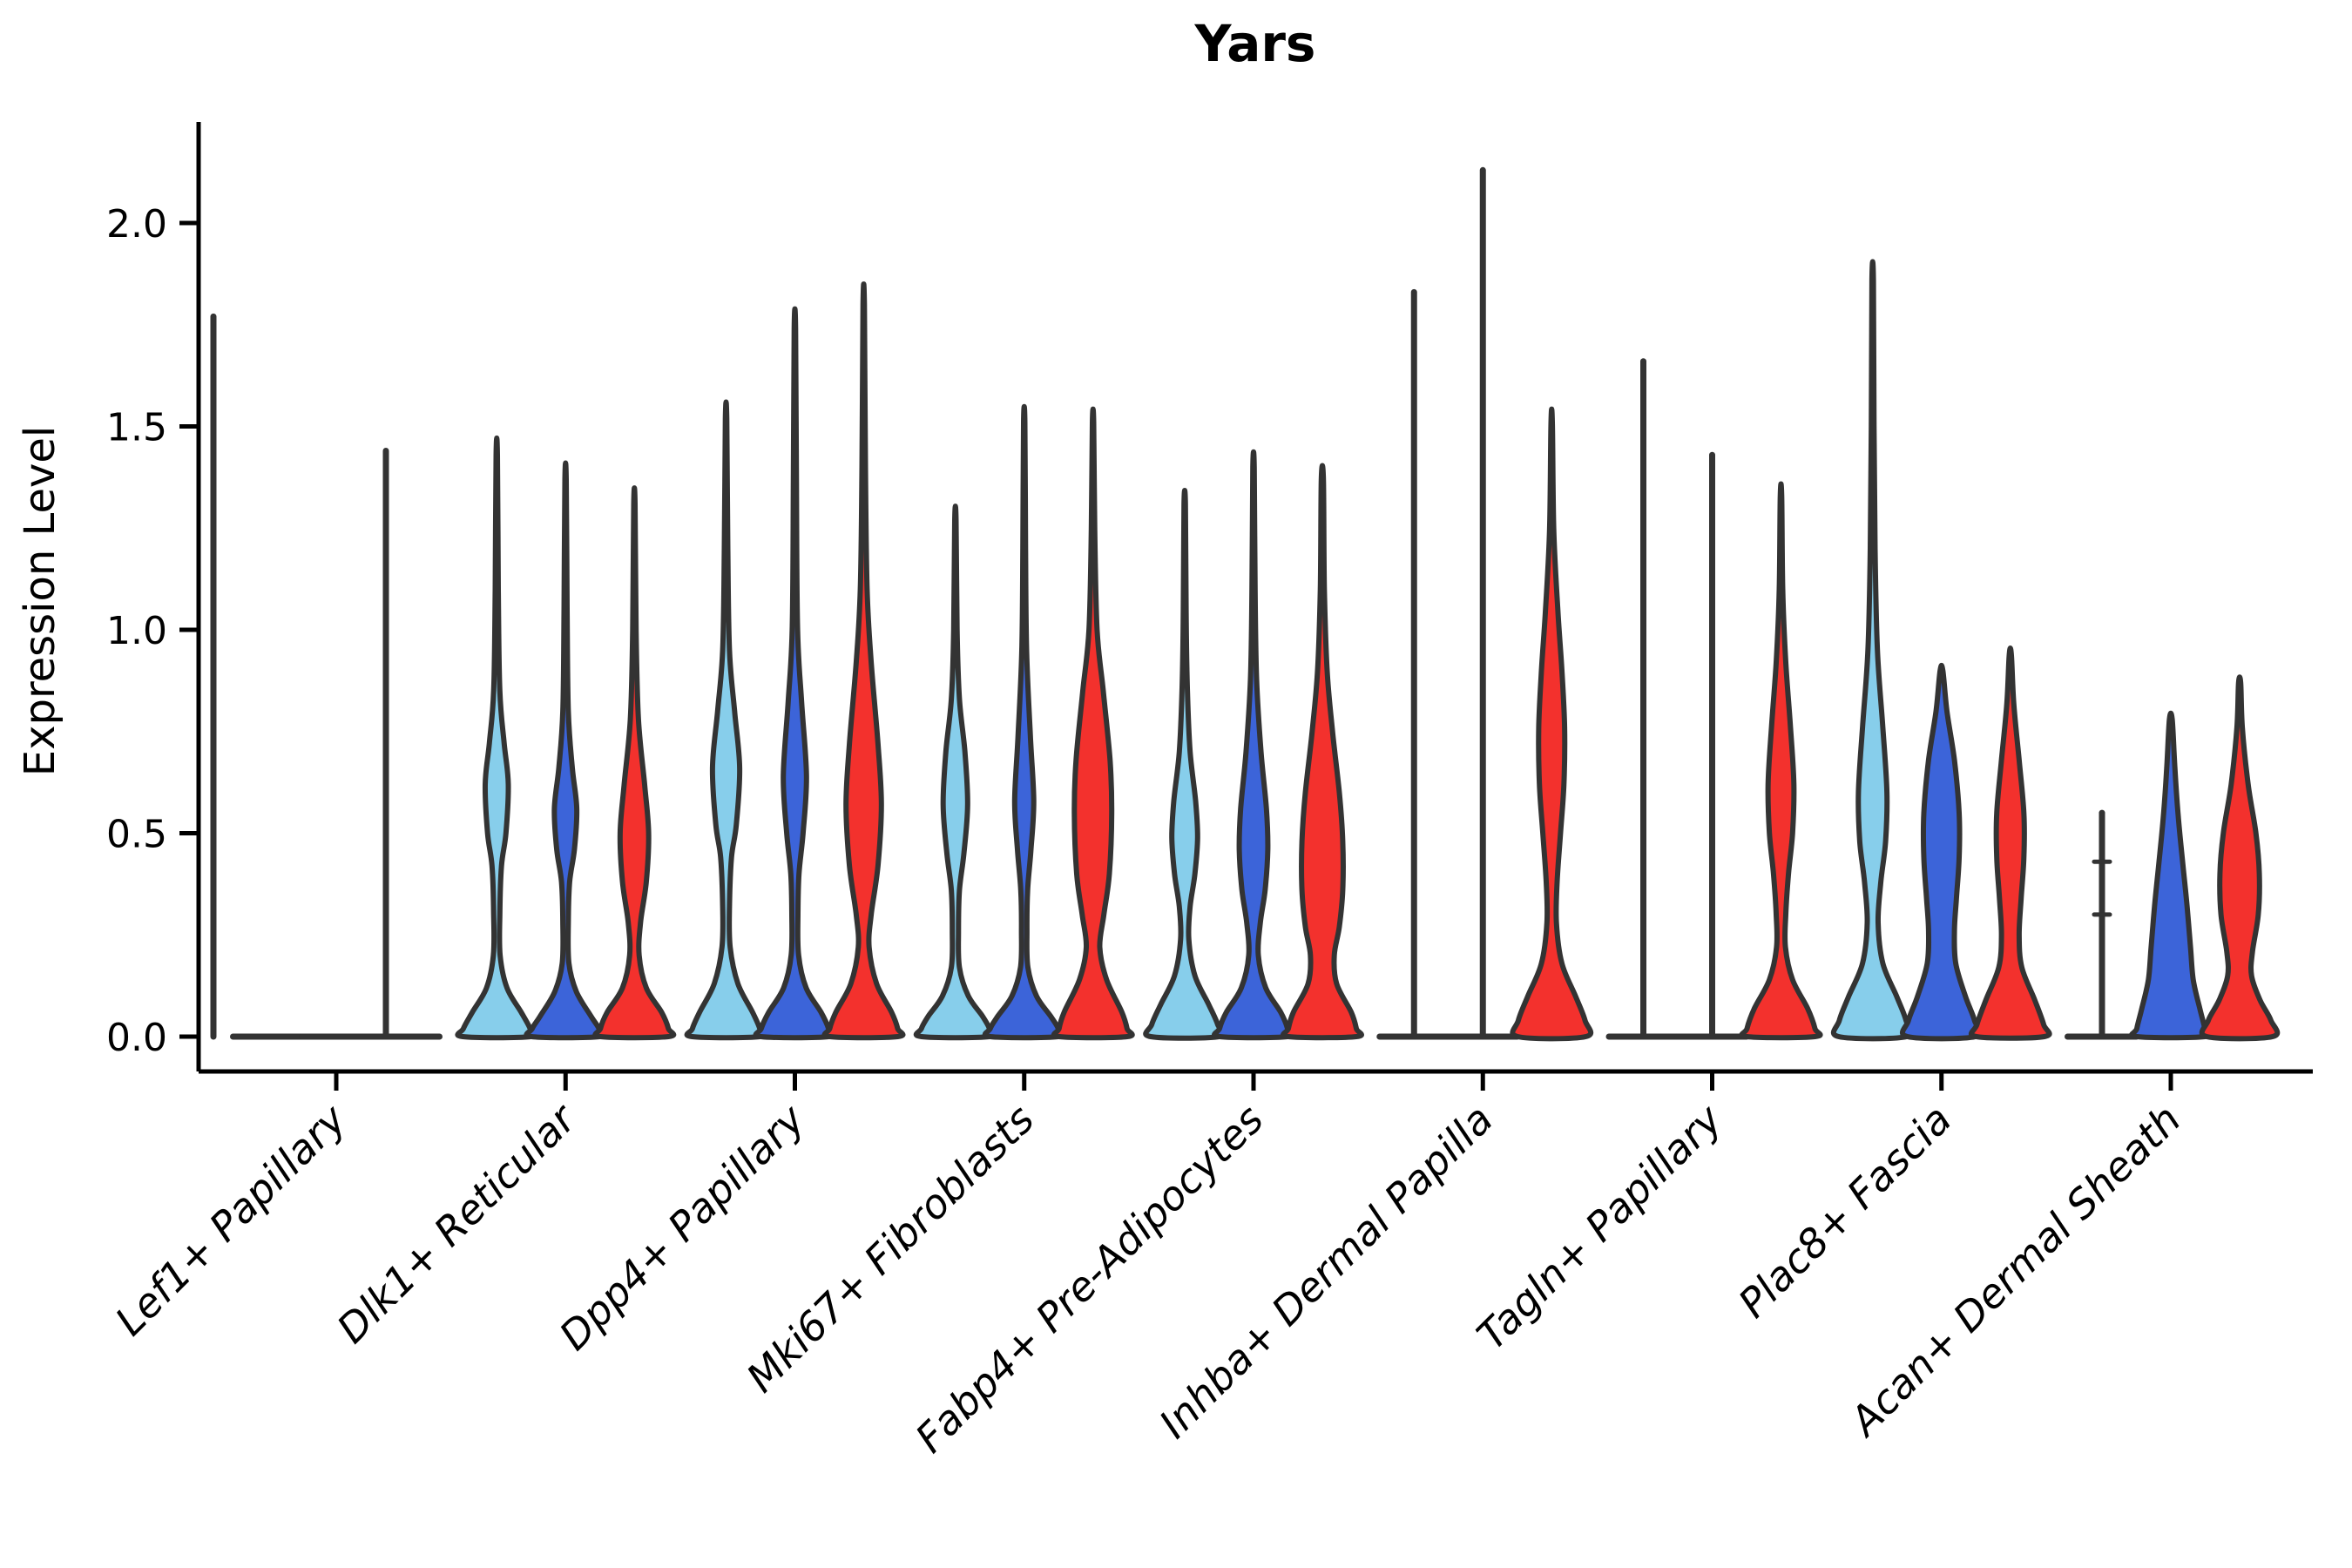 The height and width of the screenshot is (1568, 2352). Describe the element at coordinates (1255, 44) in the screenshot. I see `chart-title: Yars` at that location.